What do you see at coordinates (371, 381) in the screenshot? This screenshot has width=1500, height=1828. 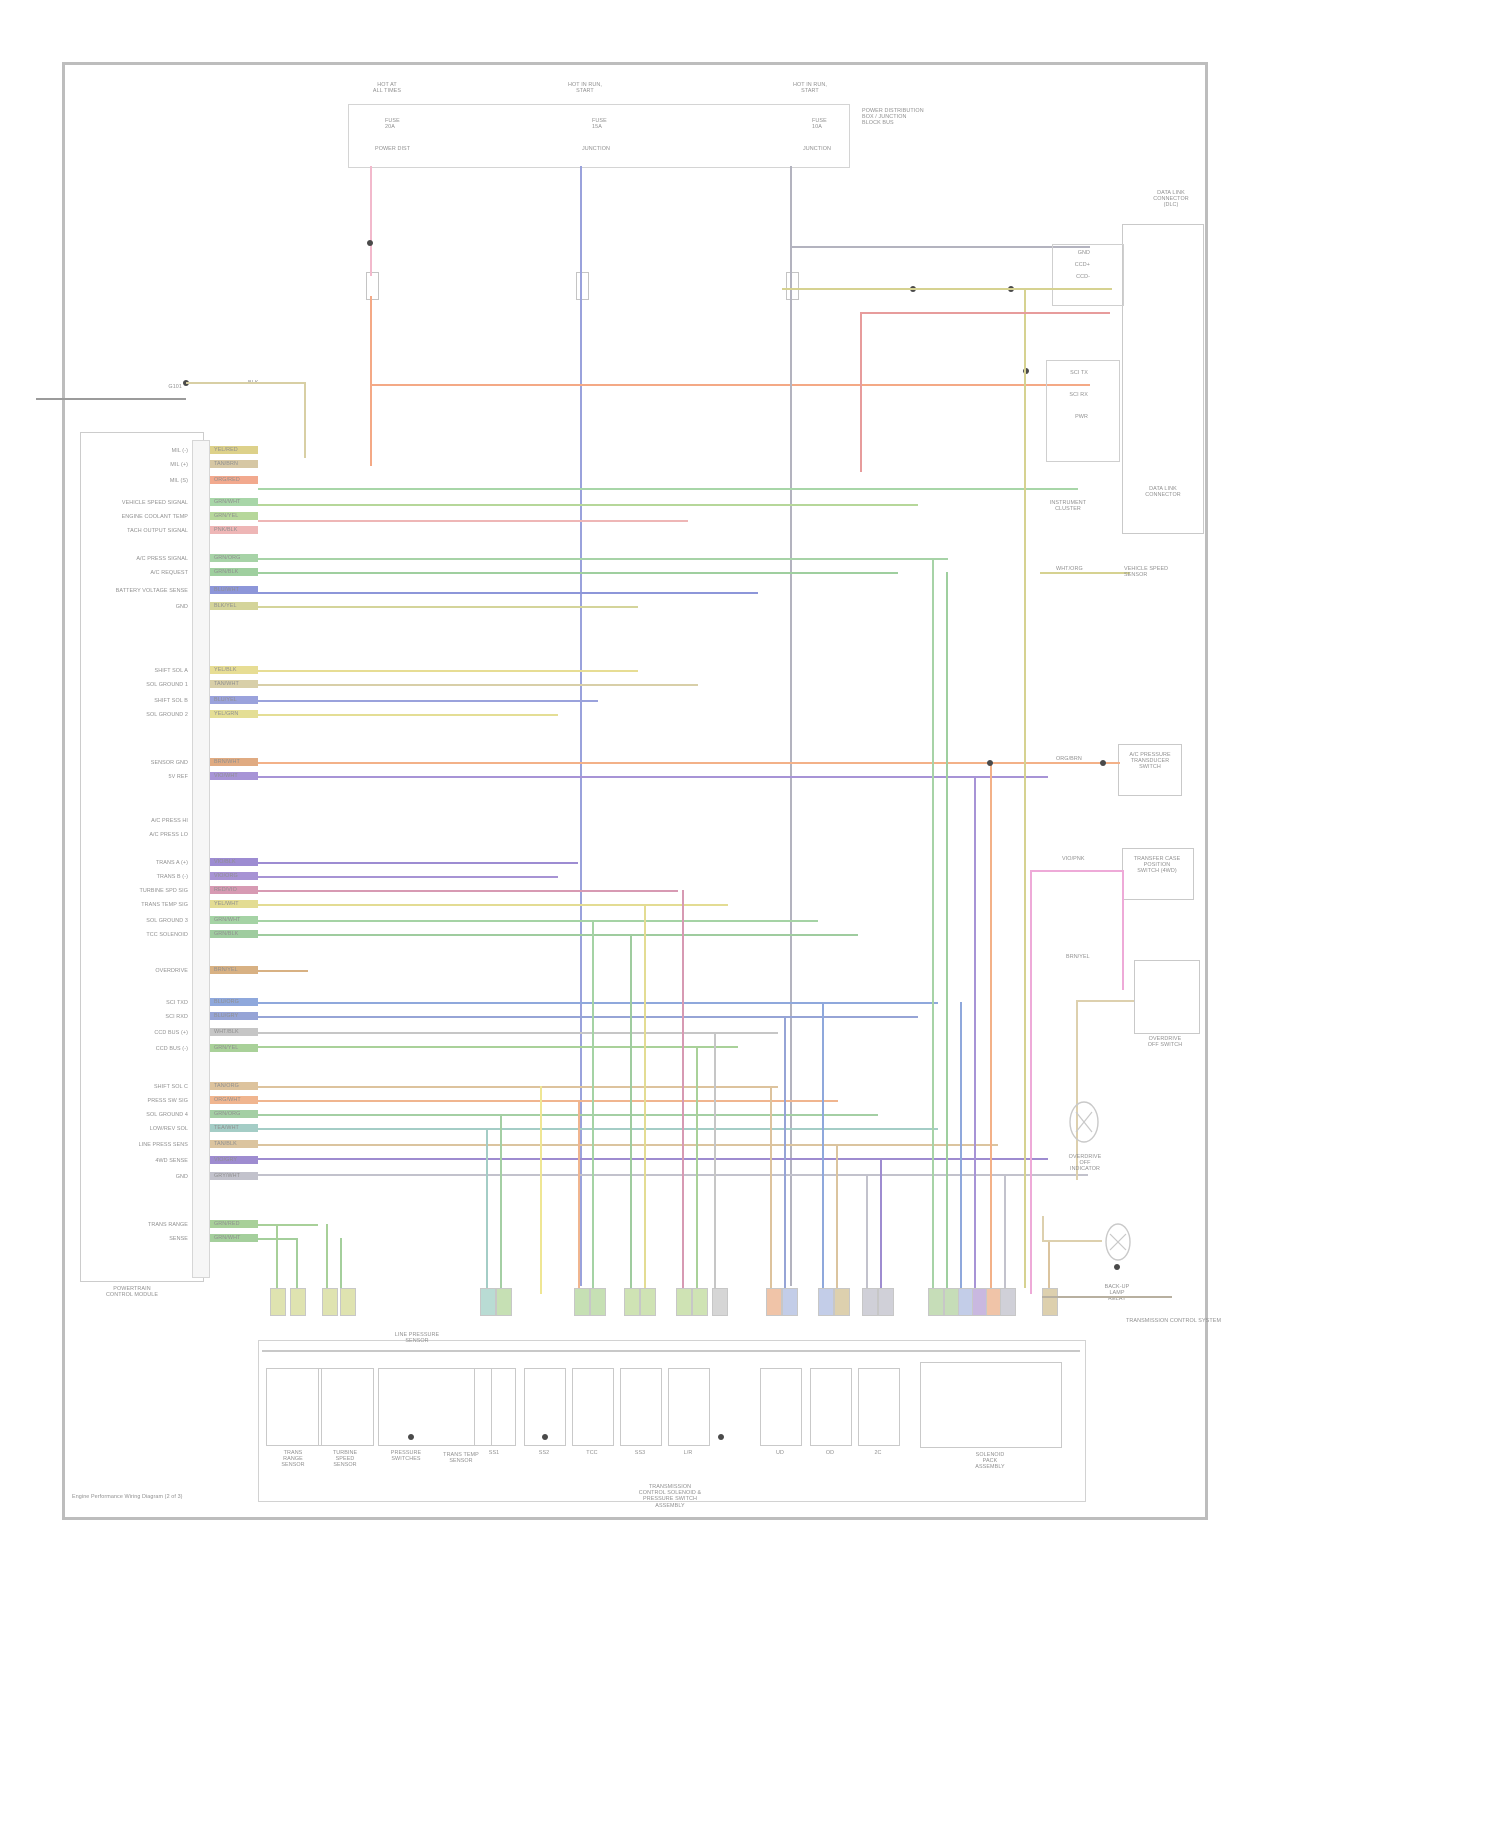 I see `wire-org-trunk-v` at bounding box center [371, 381].